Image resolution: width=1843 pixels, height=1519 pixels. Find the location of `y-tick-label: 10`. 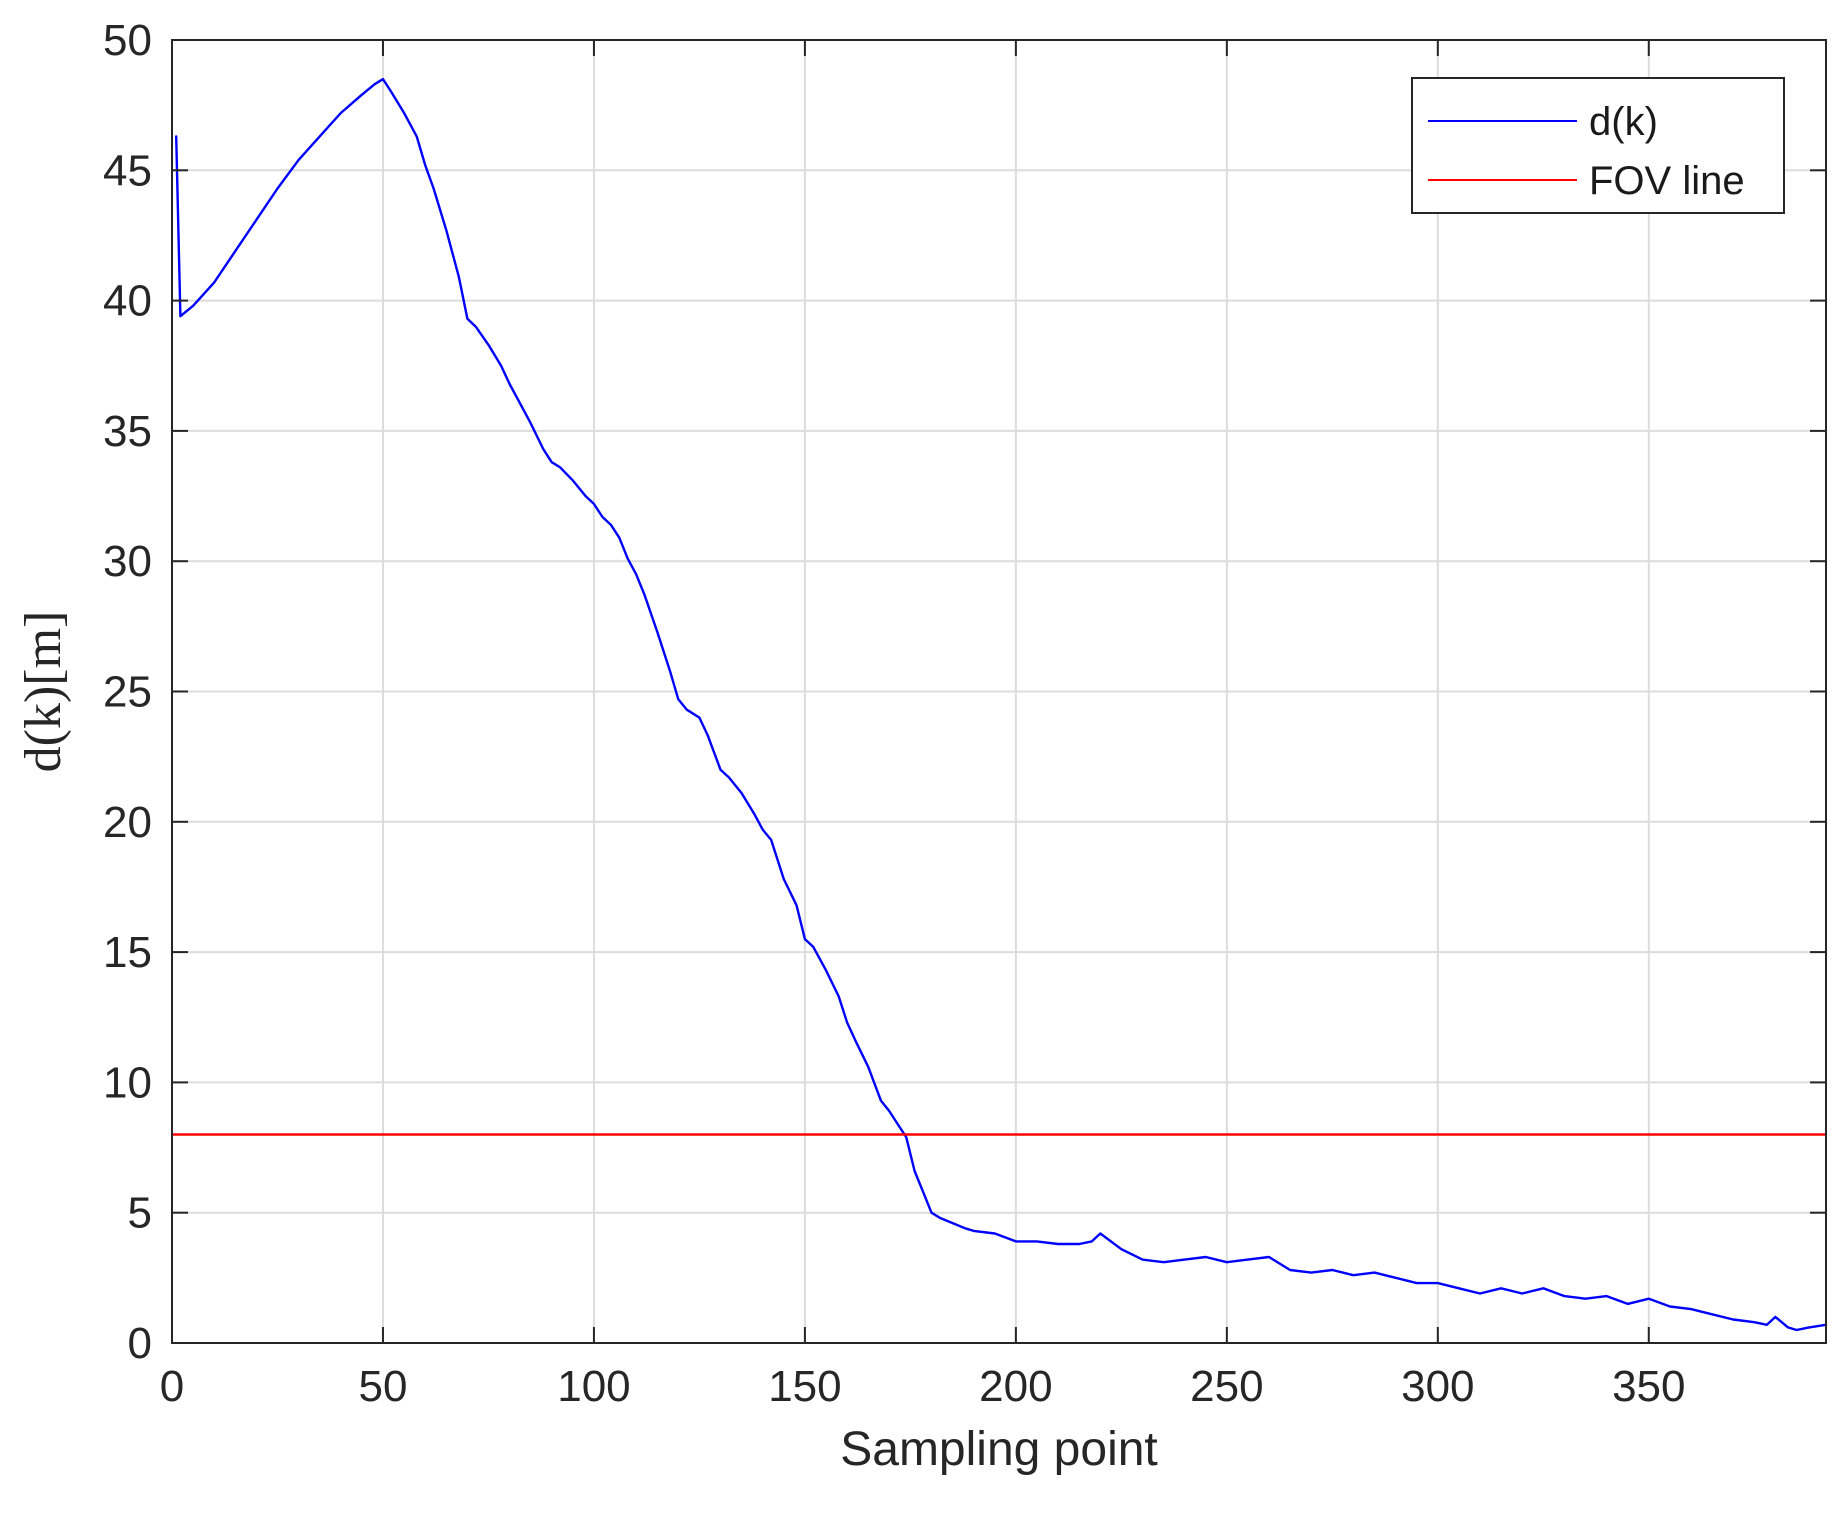

y-tick-label: 10 is located at coordinates (127, 1082).